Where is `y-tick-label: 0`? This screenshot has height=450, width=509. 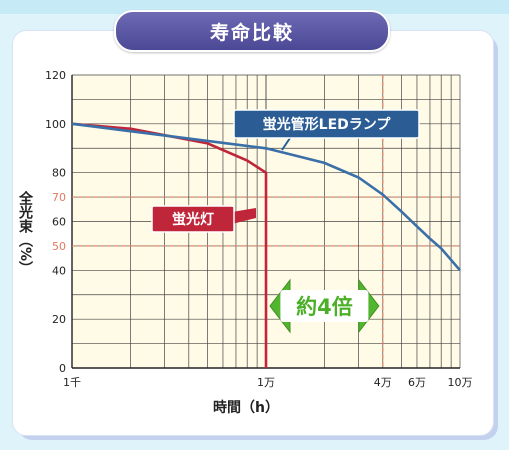 y-tick-label: 0 is located at coordinates (62, 368).